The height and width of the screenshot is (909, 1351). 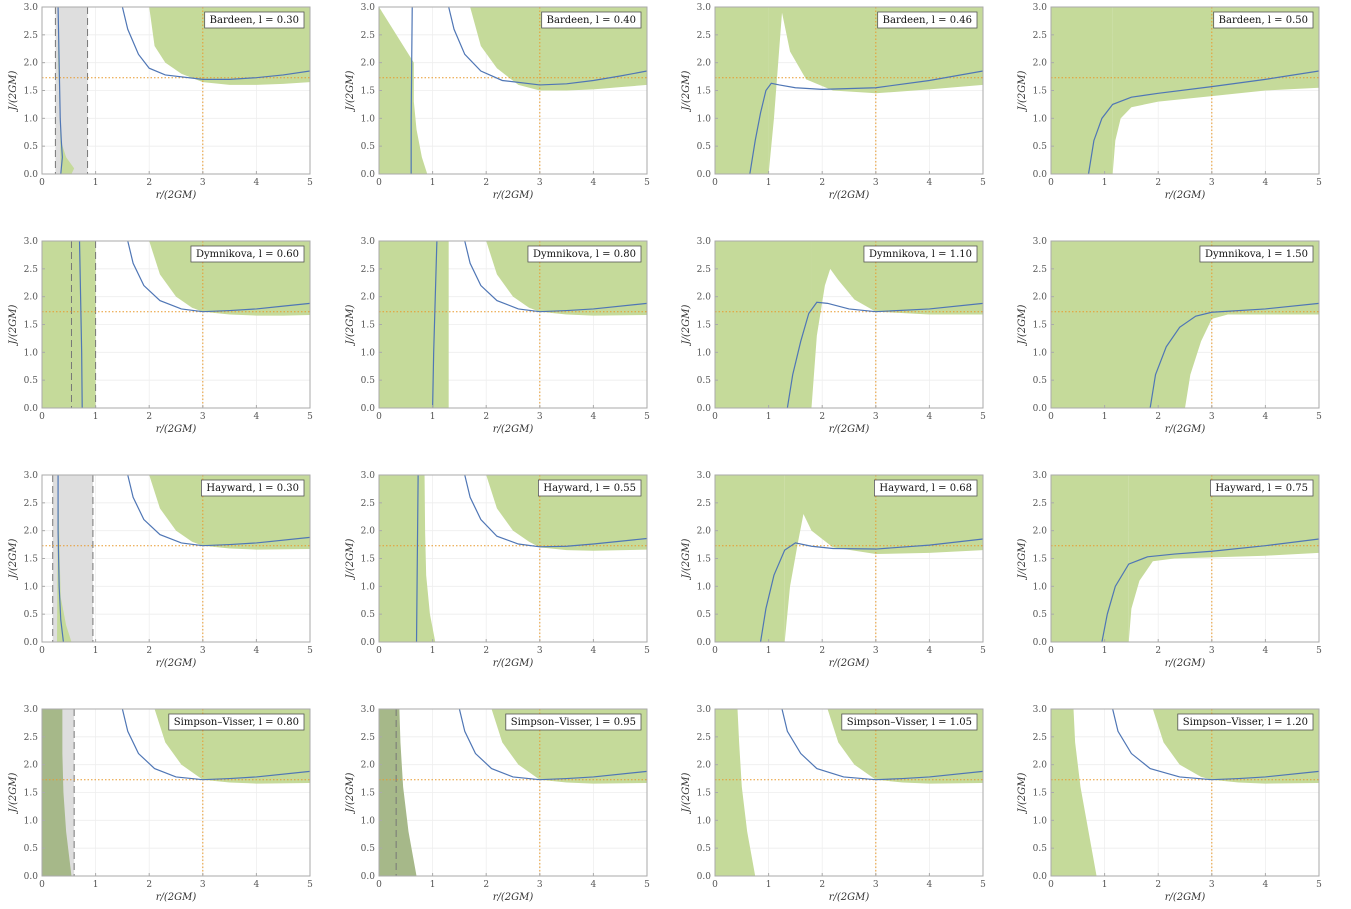 I want to click on panel-label: Bardeen, l = 0.46, so click(x=927, y=20).